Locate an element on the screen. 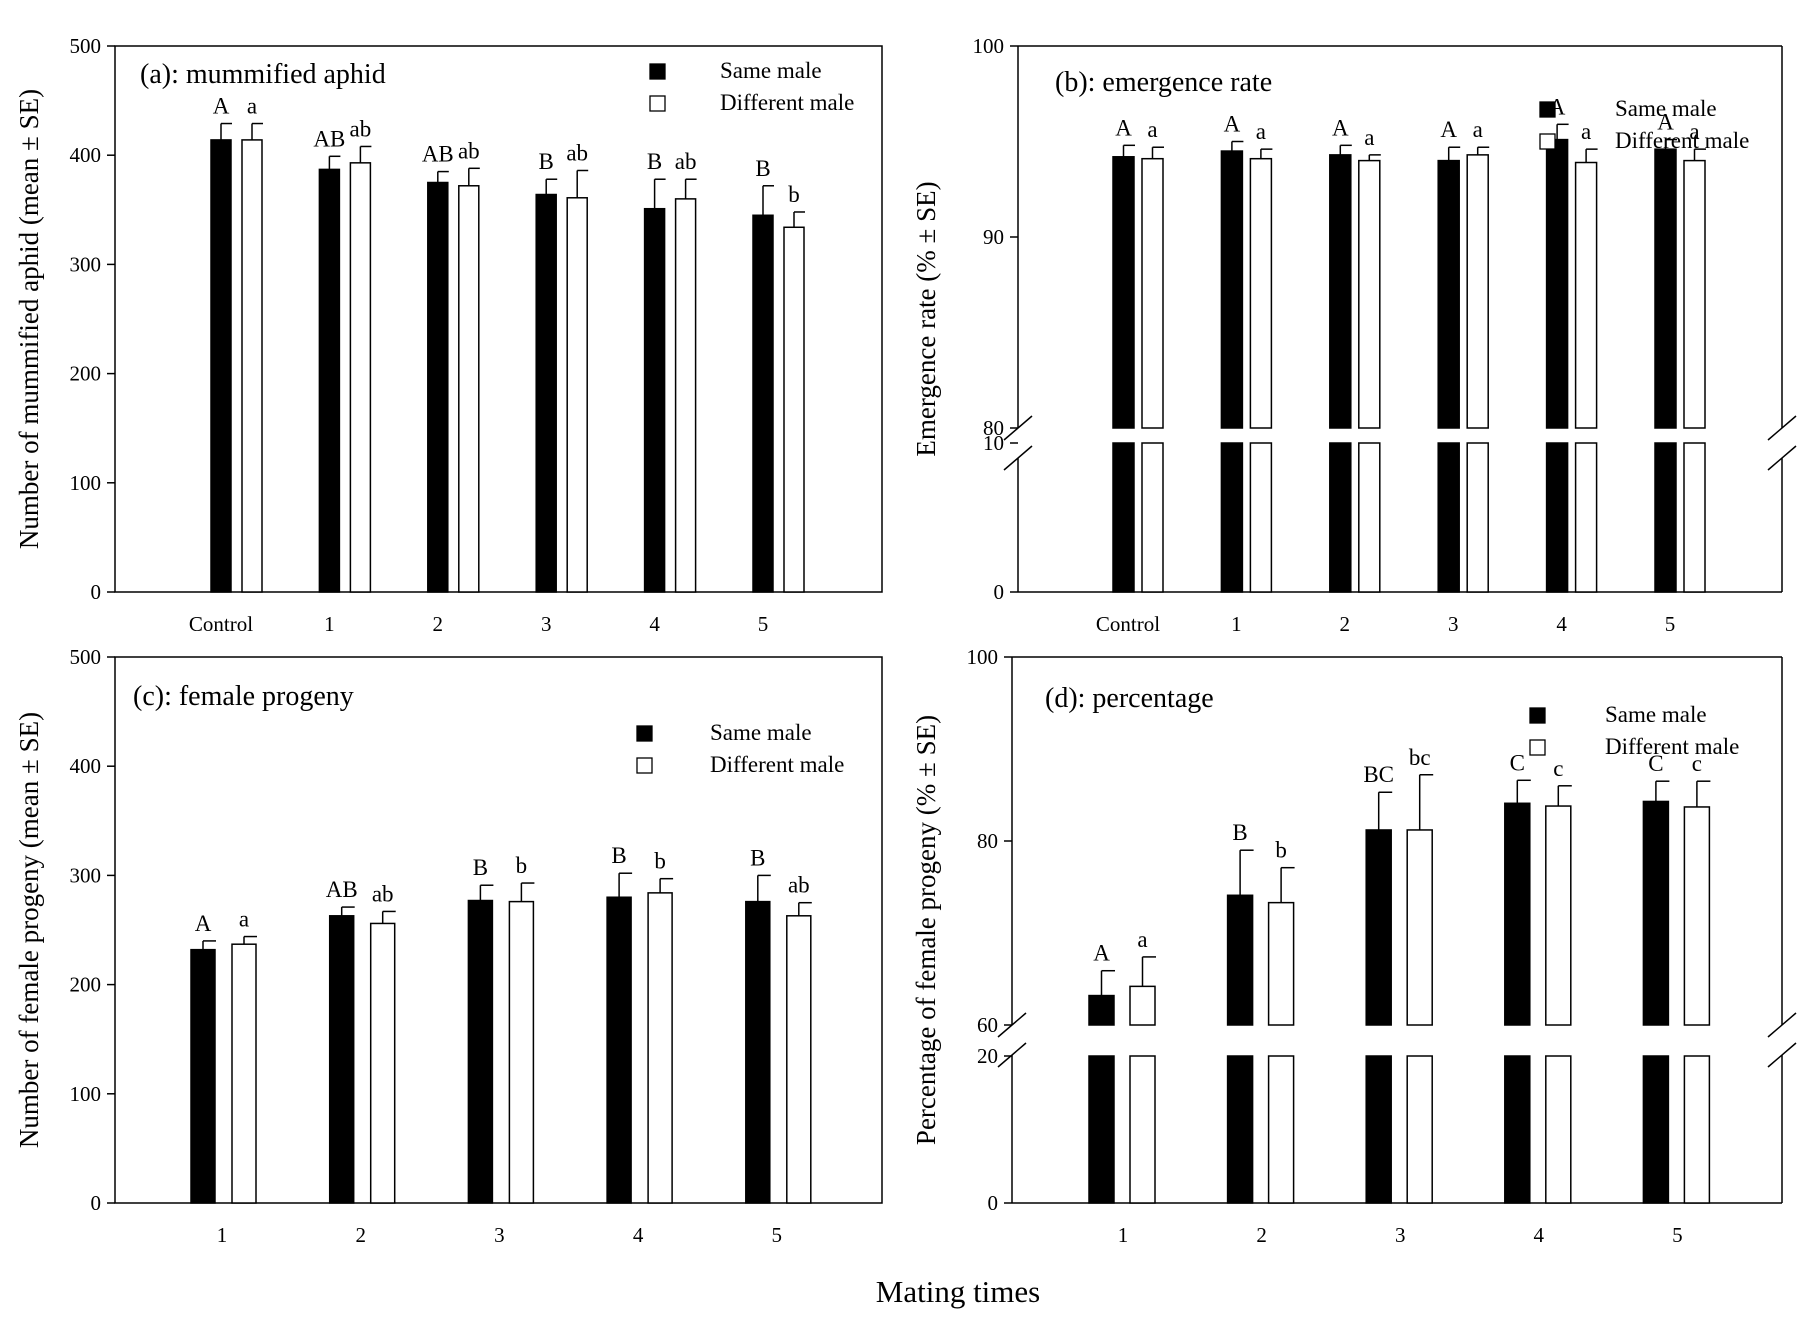 The image size is (1813, 1317). panel-b-x-tick-label: 1 is located at coordinates (1236, 624).